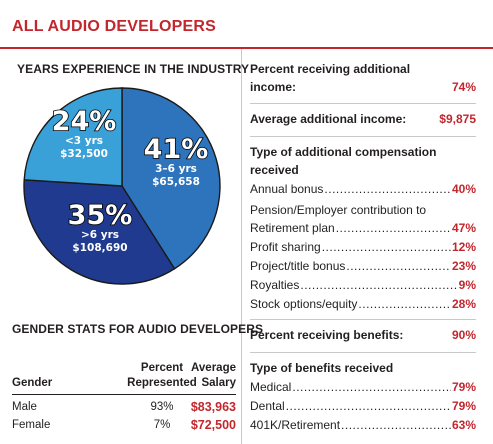 The image size is (493, 444). What do you see at coordinates (133, 69) in the screenshot?
I see `chart-title: YEARS EXPERIENCE IN THE INDUSTRY` at bounding box center [133, 69].